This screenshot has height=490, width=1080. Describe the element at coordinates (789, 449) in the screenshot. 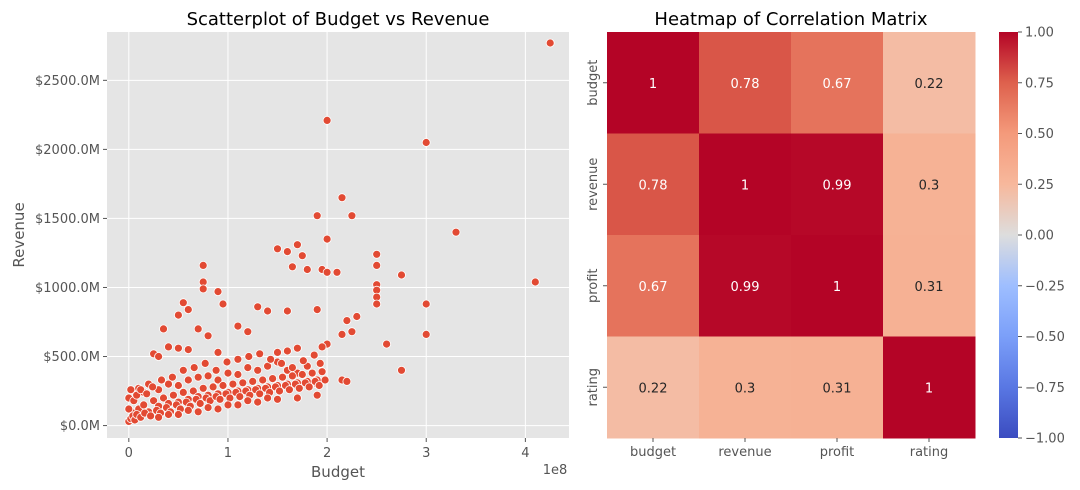

I see `heatmap-x-labels: budget revenue profit rating` at that location.